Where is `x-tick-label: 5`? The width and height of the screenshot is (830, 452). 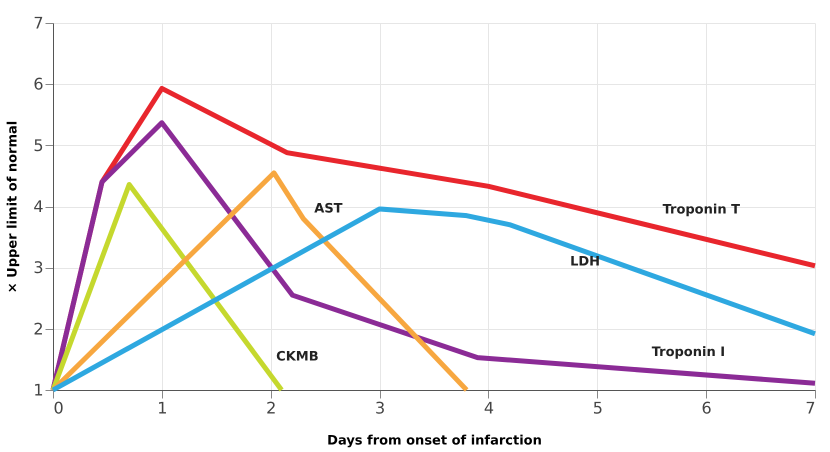 x-tick-label: 5 is located at coordinates (597, 408).